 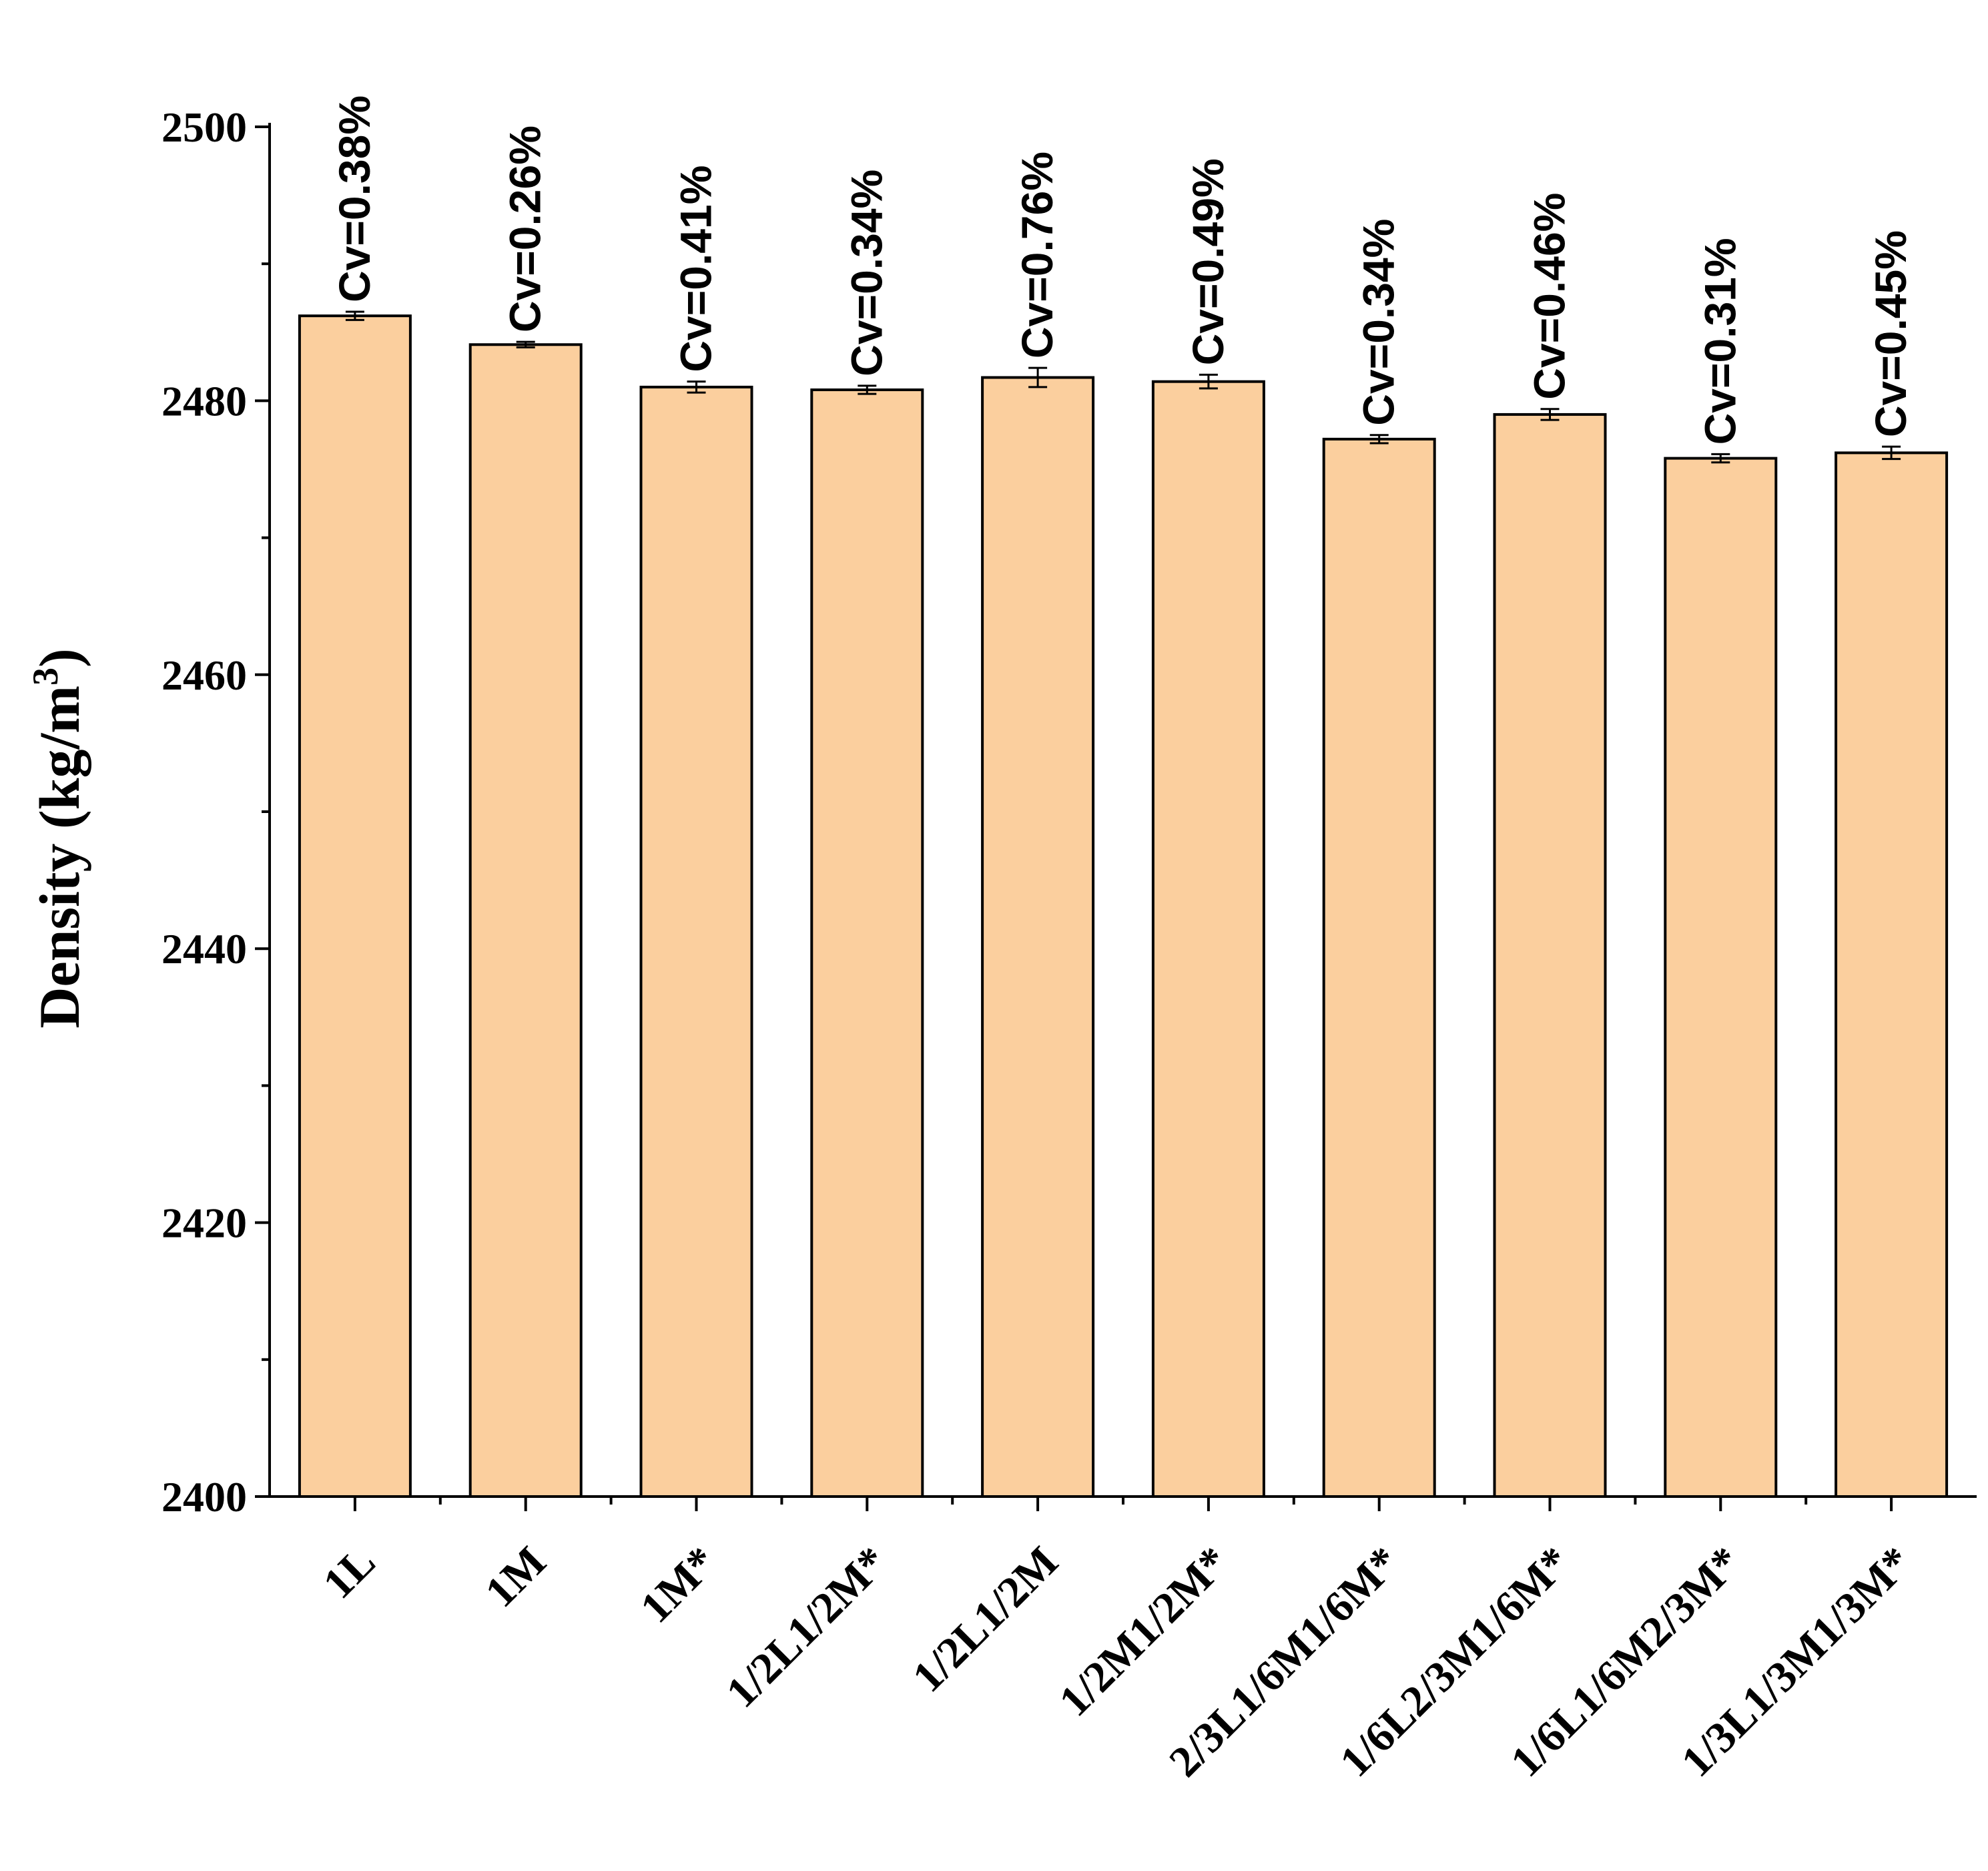 I want to click on cv-annotation: Cv=0.46%, so click(x=1549, y=296).